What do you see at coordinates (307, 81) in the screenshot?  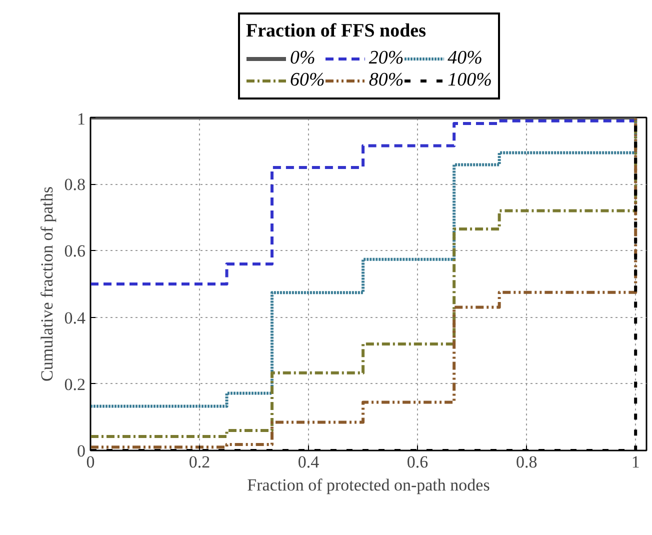 I see `legend-label: 60%` at bounding box center [307, 81].